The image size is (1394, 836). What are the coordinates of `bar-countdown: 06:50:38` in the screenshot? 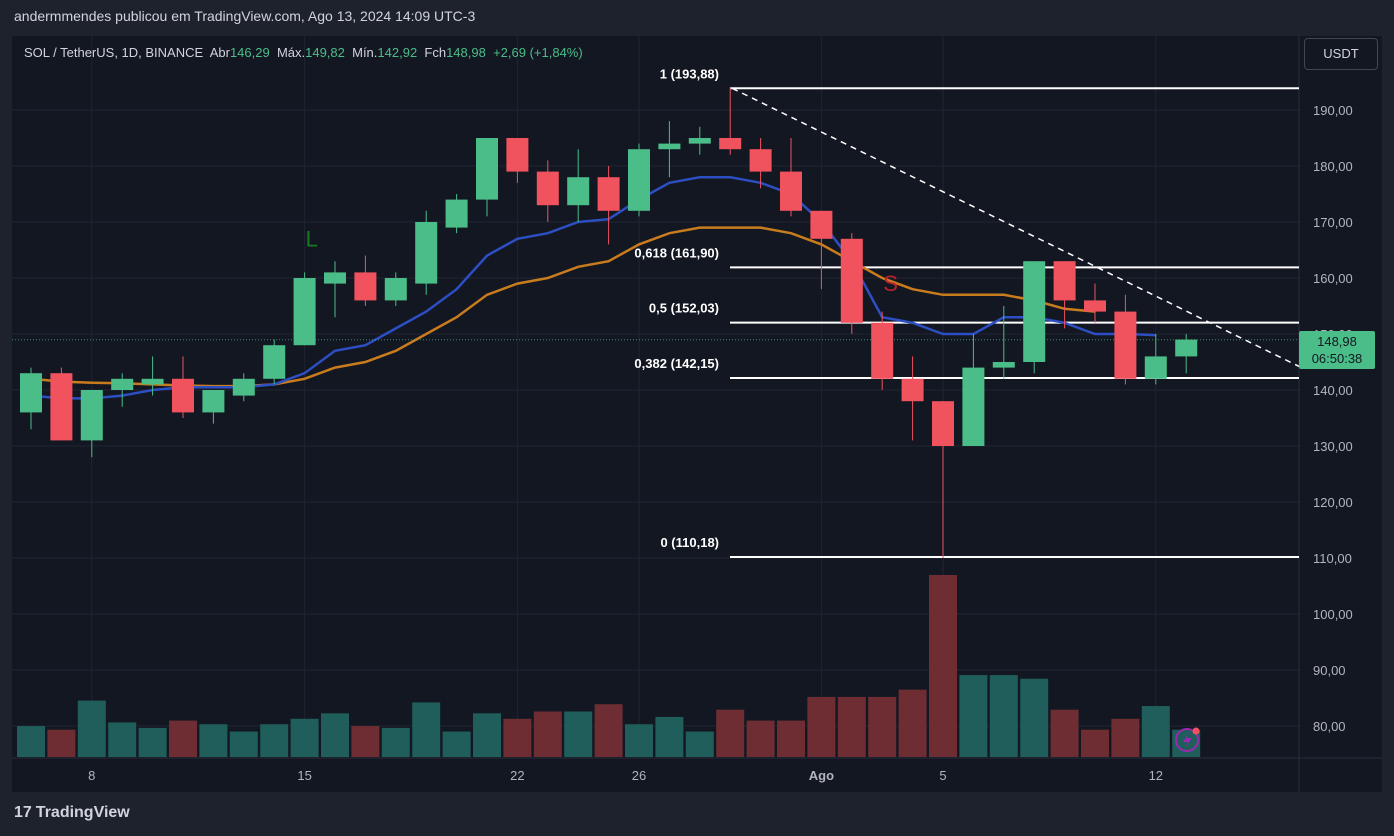 It's located at (1337, 358).